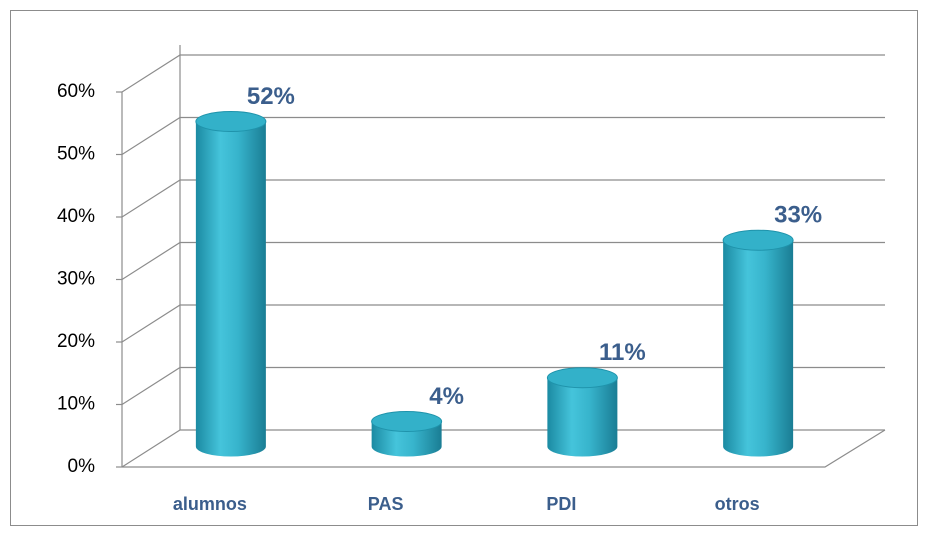 The height and width of the screenshot is (536, 928). What do you see at coordinates (271, 96) in the screenshot?
I see `value-label: 52%` at bounding box center [271, 96].